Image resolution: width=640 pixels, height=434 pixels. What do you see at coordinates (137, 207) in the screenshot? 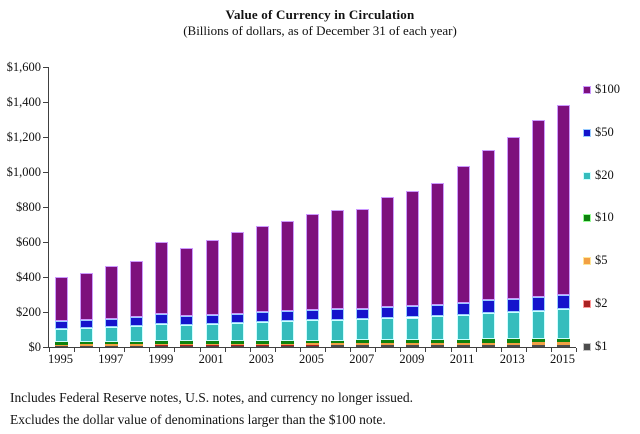
I see `bar-1998` at bounding box center [137, 207].